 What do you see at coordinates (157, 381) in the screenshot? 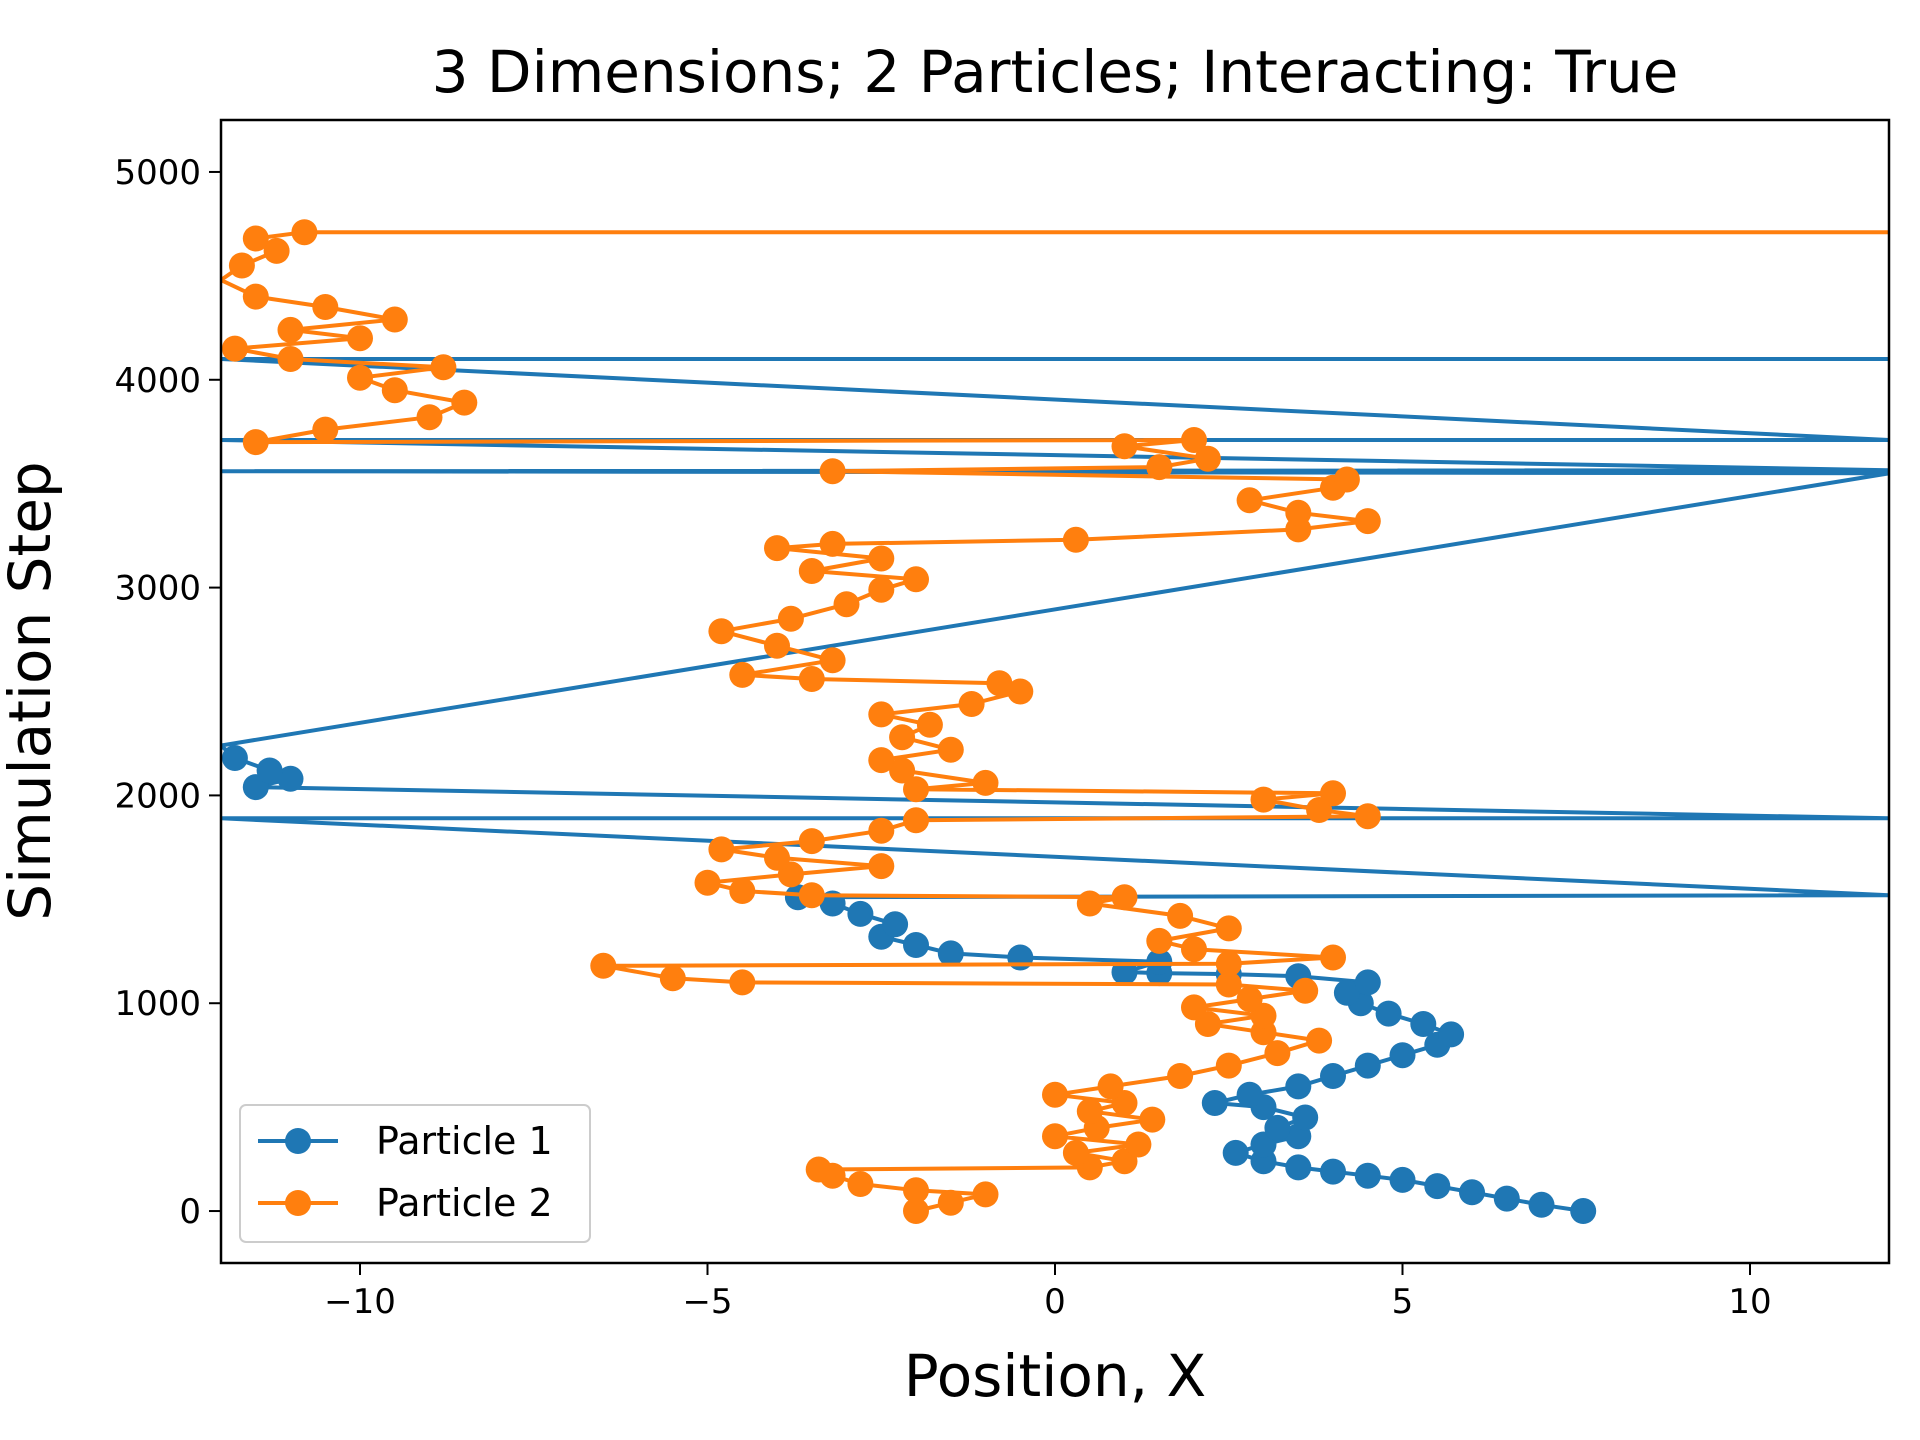
I see `y-tick-label: 4000` at bounding box center [157, 381].